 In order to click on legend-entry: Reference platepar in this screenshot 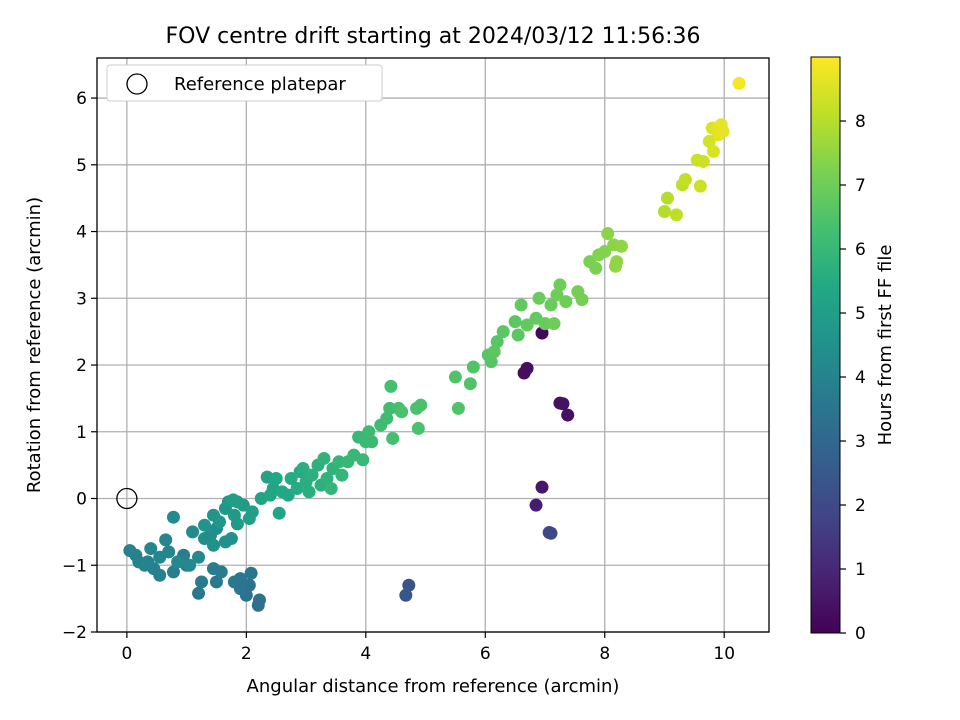, I will do `click(260, 84)`.